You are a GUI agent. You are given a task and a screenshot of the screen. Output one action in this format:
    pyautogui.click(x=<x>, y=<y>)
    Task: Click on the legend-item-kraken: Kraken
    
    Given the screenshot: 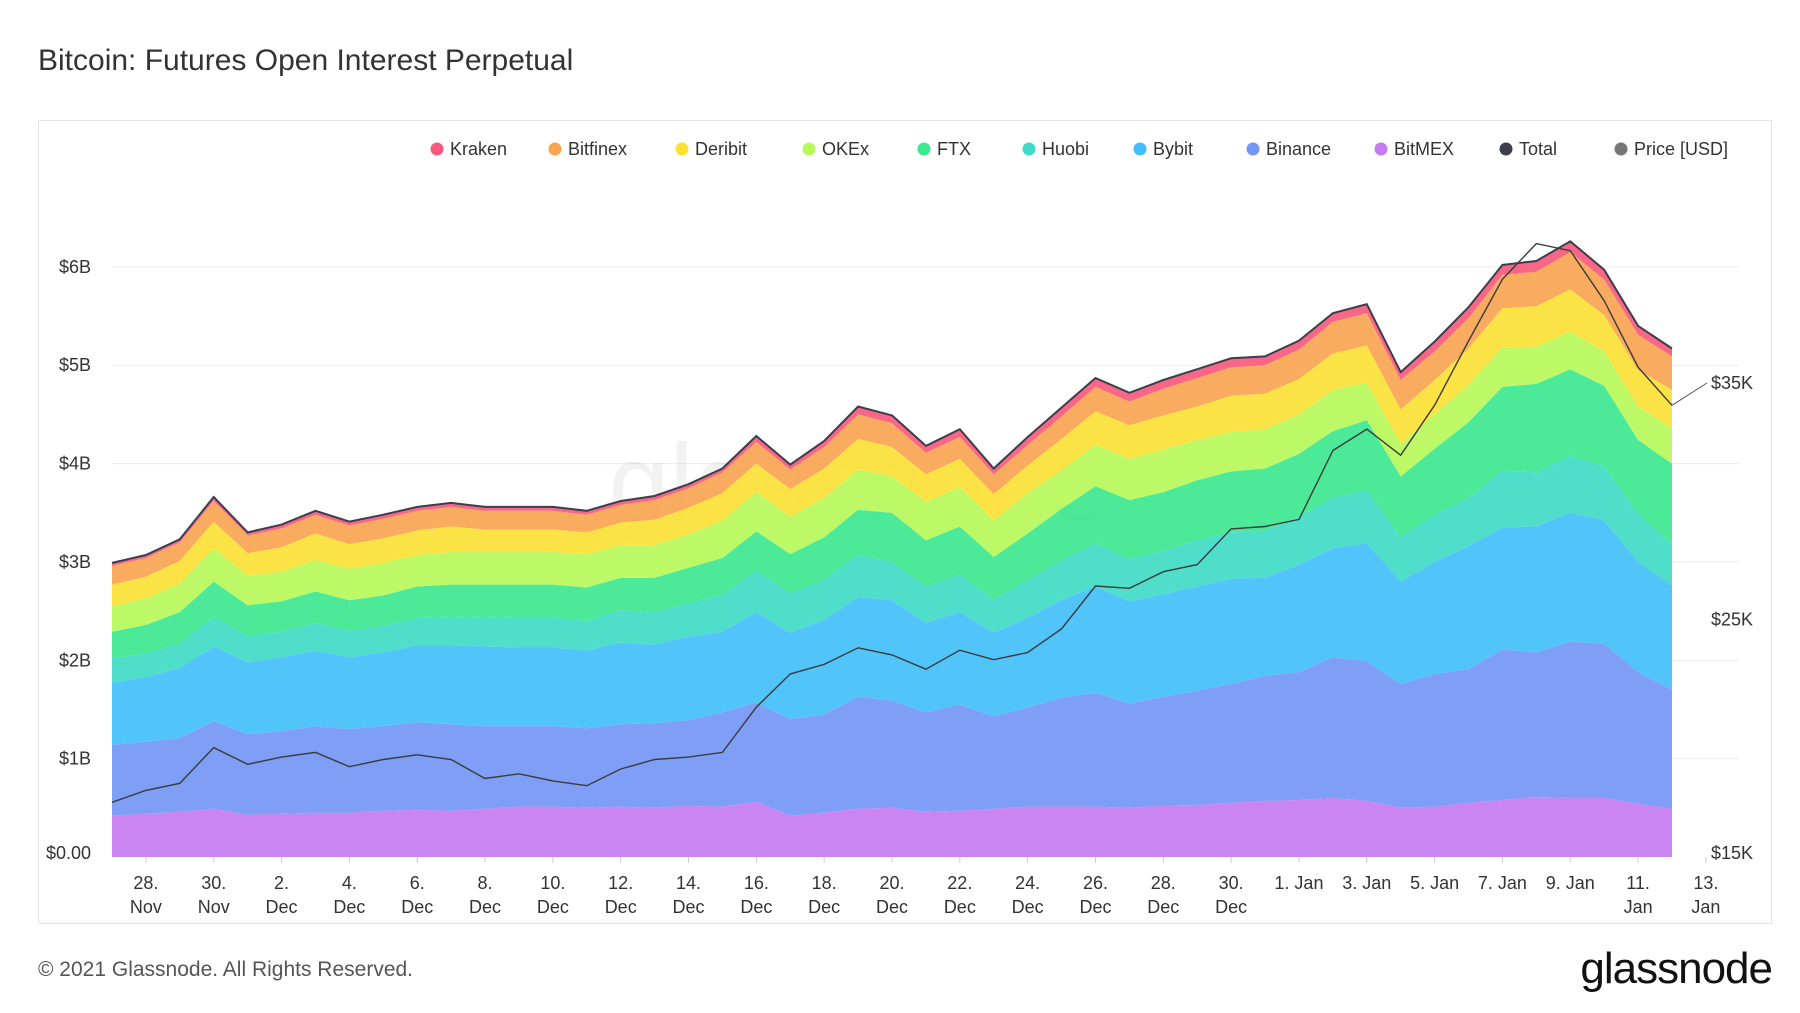 What is the action you would take?
    pyautogui.click(x=478, y=149)
    